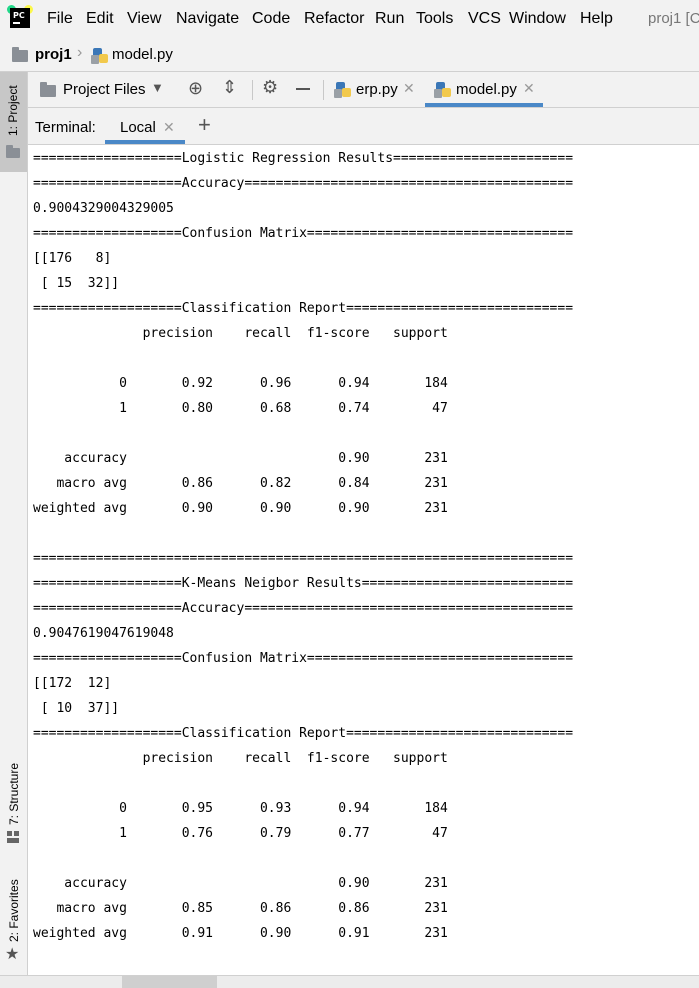 This screenshot has height=988, width=699. Describe the element at coordinates (240, 833) in the screenshot. I see `terminal-line: 1 0.76 0.79 0.77 47` at that location.